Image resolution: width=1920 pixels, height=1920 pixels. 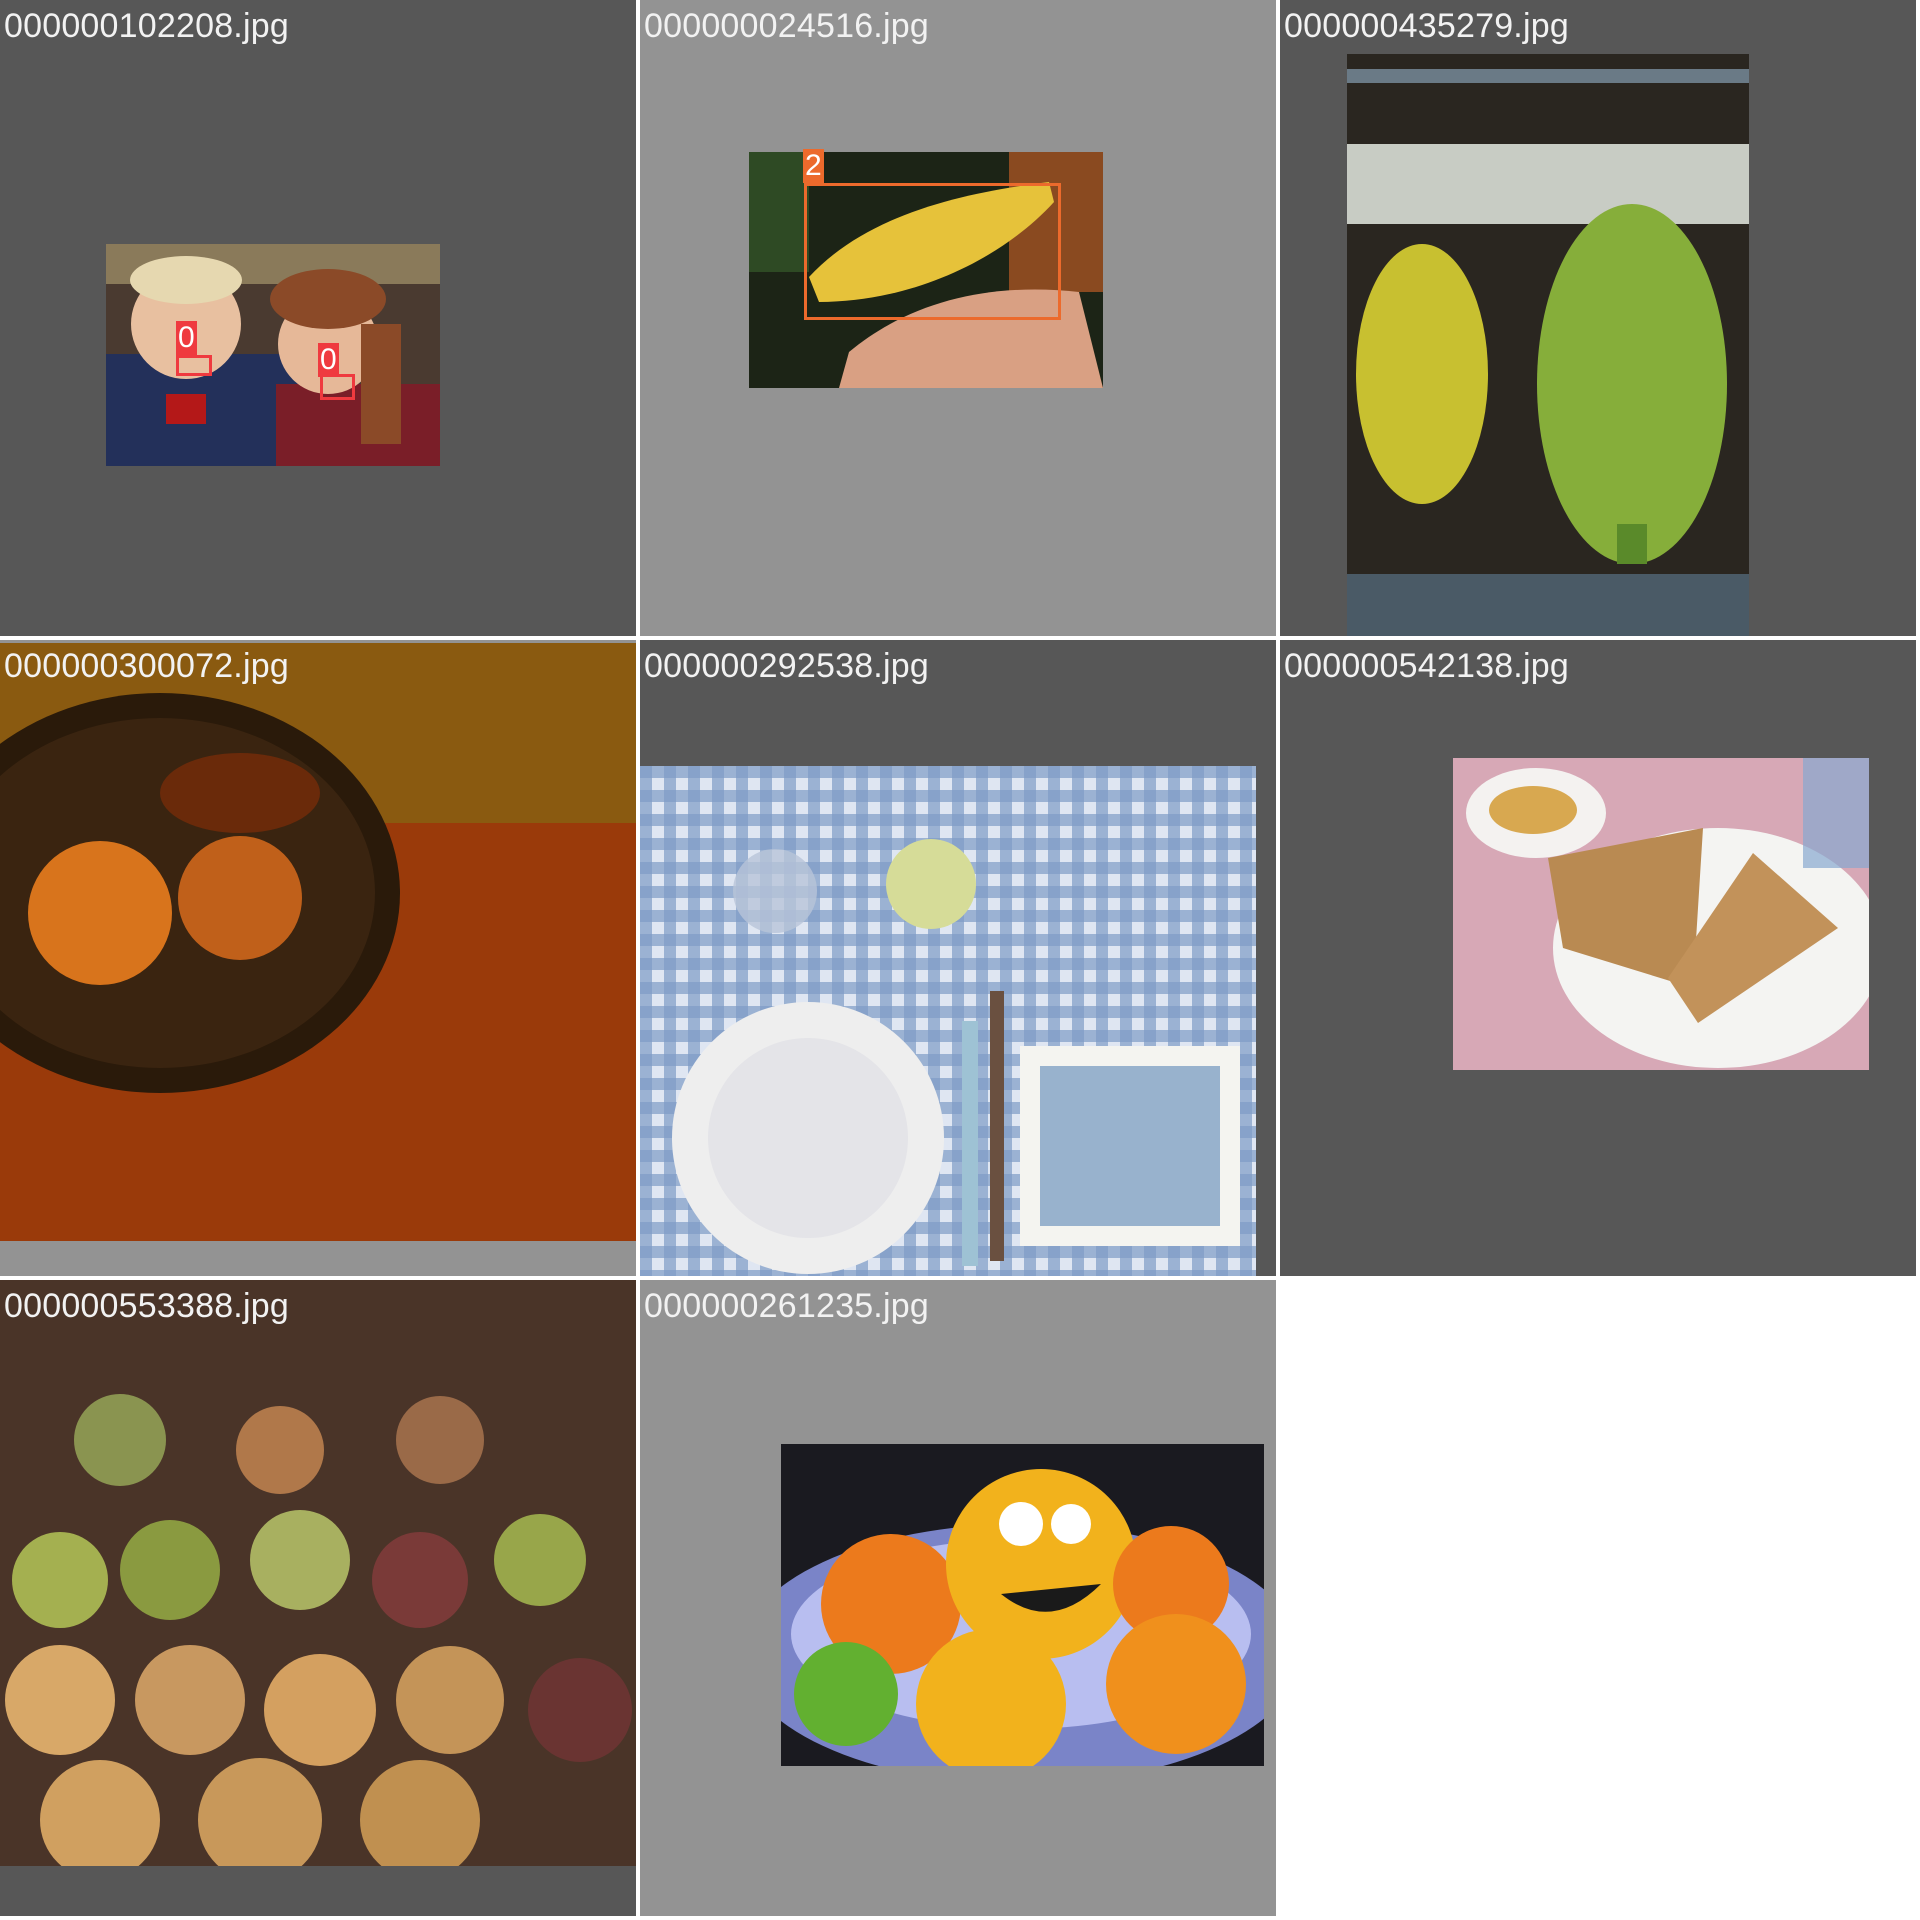 What do you see at coordinates (786, 26) in the screenshot?
I see `tile-filename: 000000024516.jpg` at bounding box center [786, 26].